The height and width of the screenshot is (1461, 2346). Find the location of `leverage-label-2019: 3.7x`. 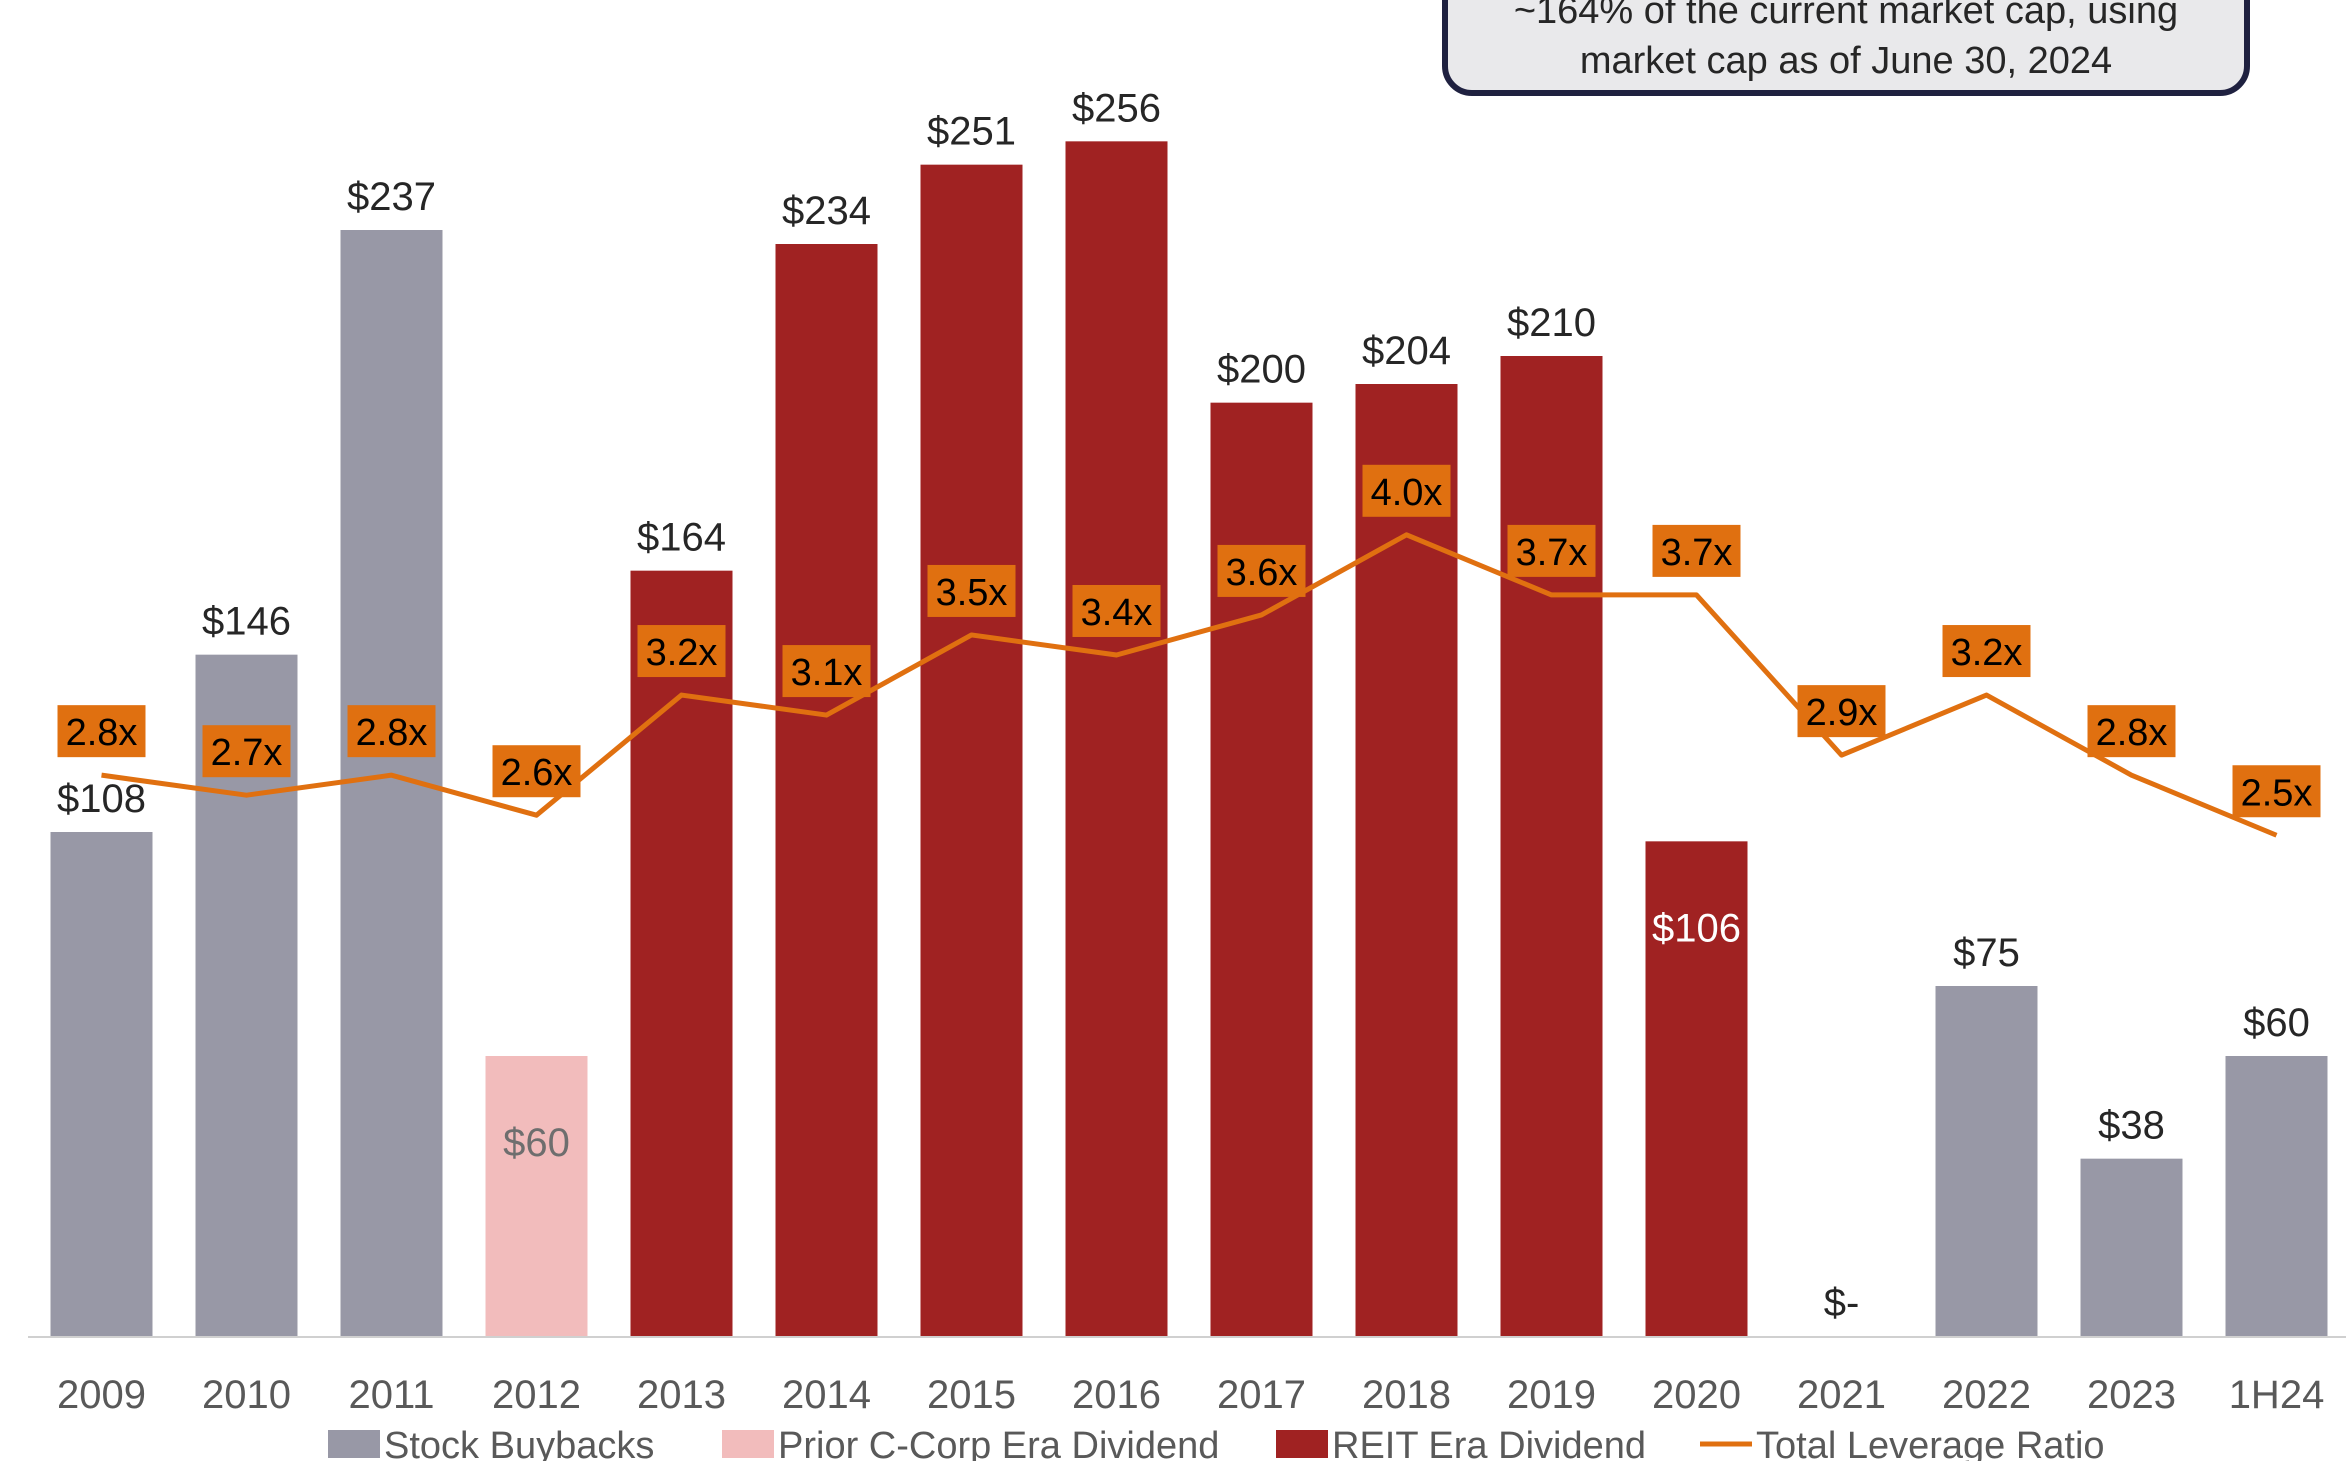

leverage-label-2019: 3.7x is located at coordinates (1551, 550).